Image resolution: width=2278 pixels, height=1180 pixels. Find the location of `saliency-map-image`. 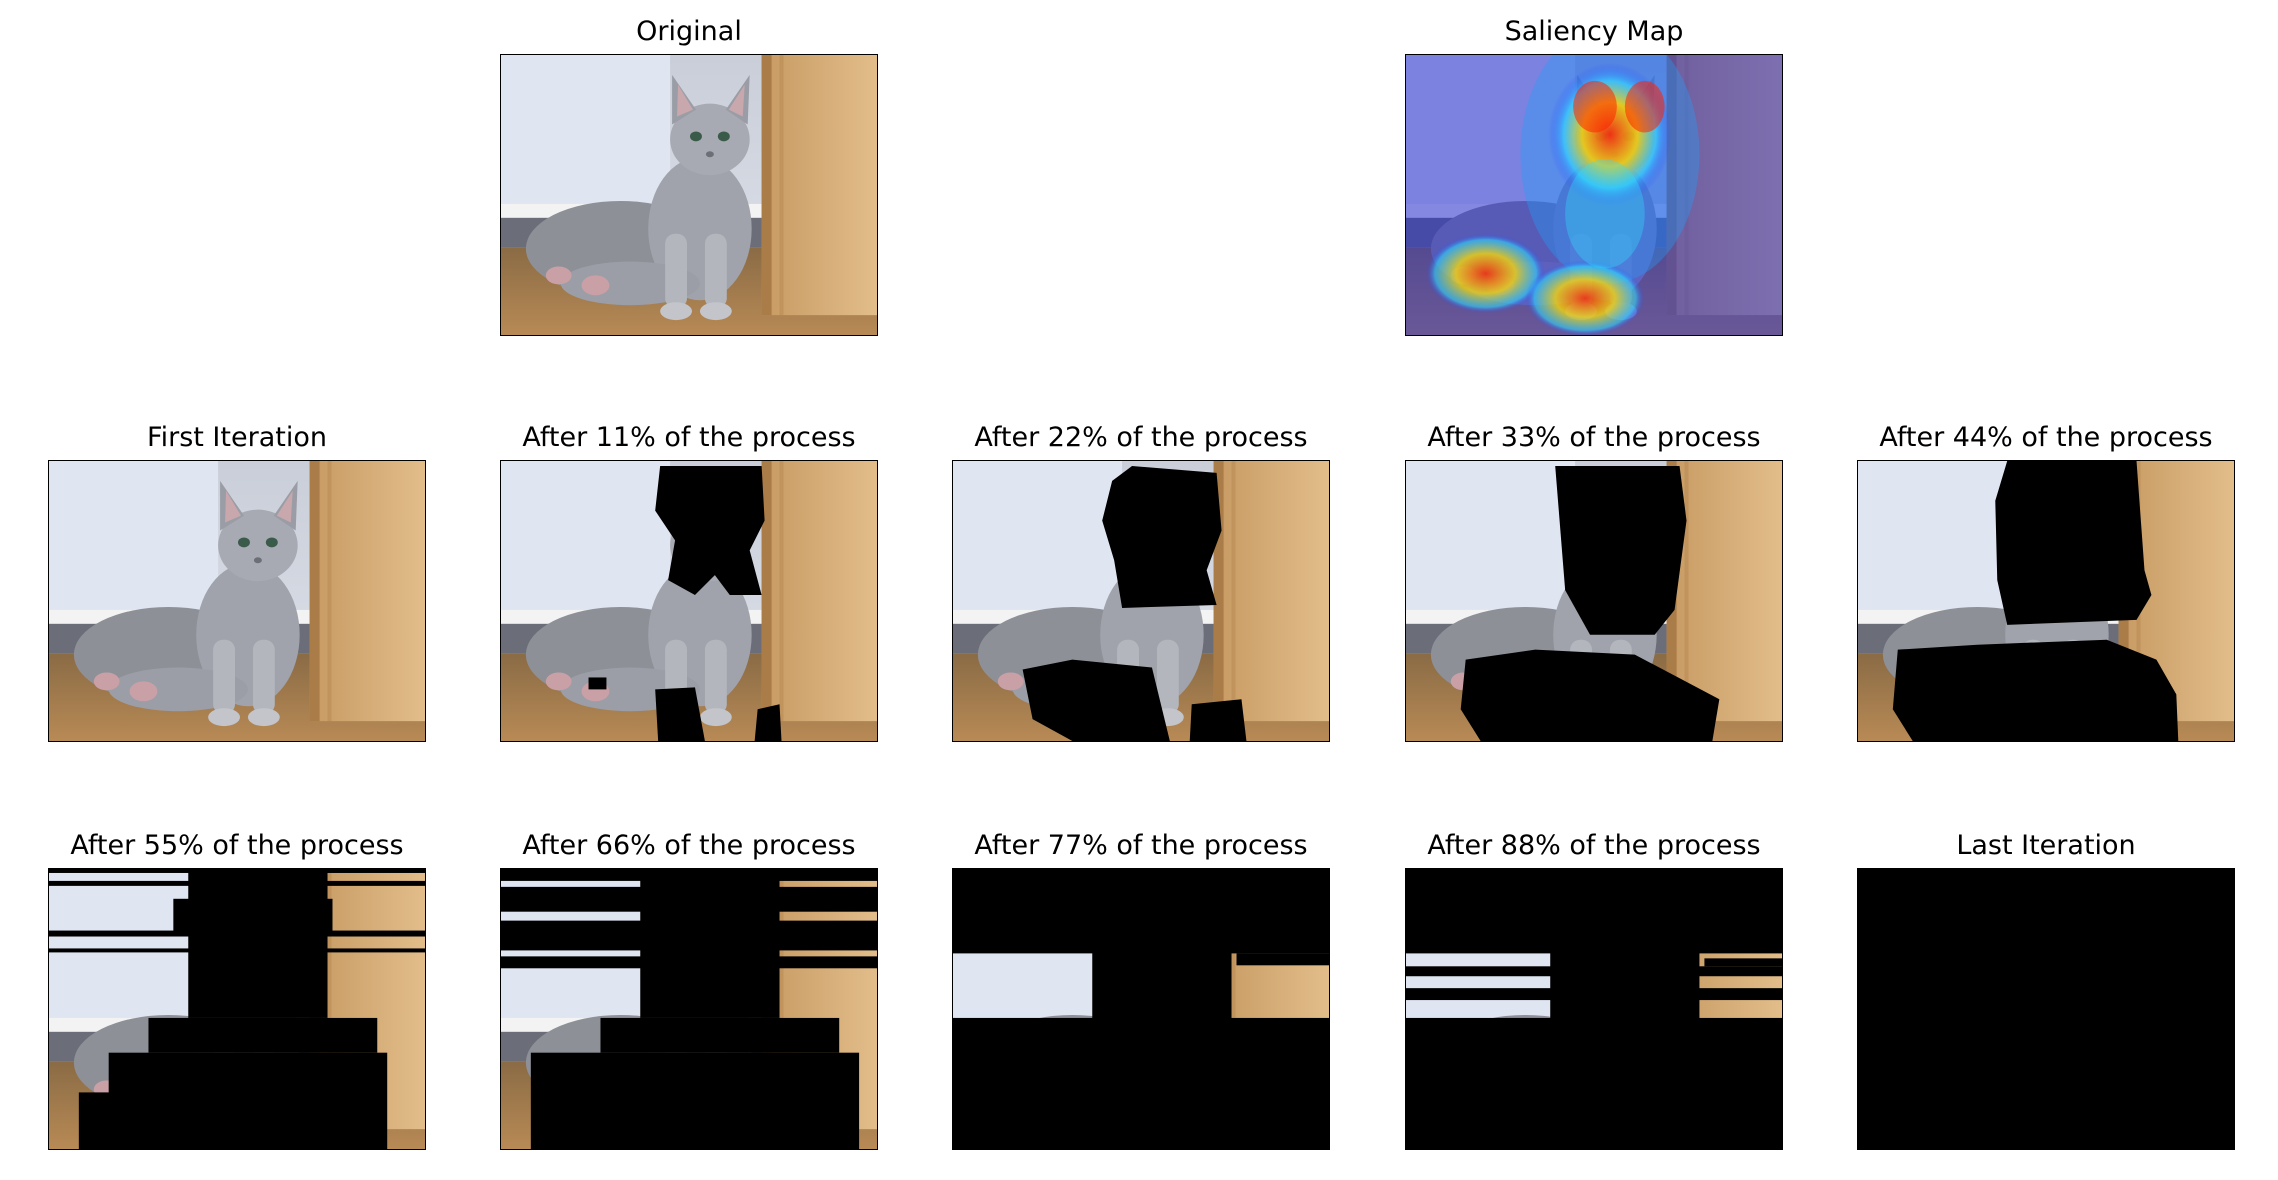

saliency-map-image is located at coordinates (1594, 195).